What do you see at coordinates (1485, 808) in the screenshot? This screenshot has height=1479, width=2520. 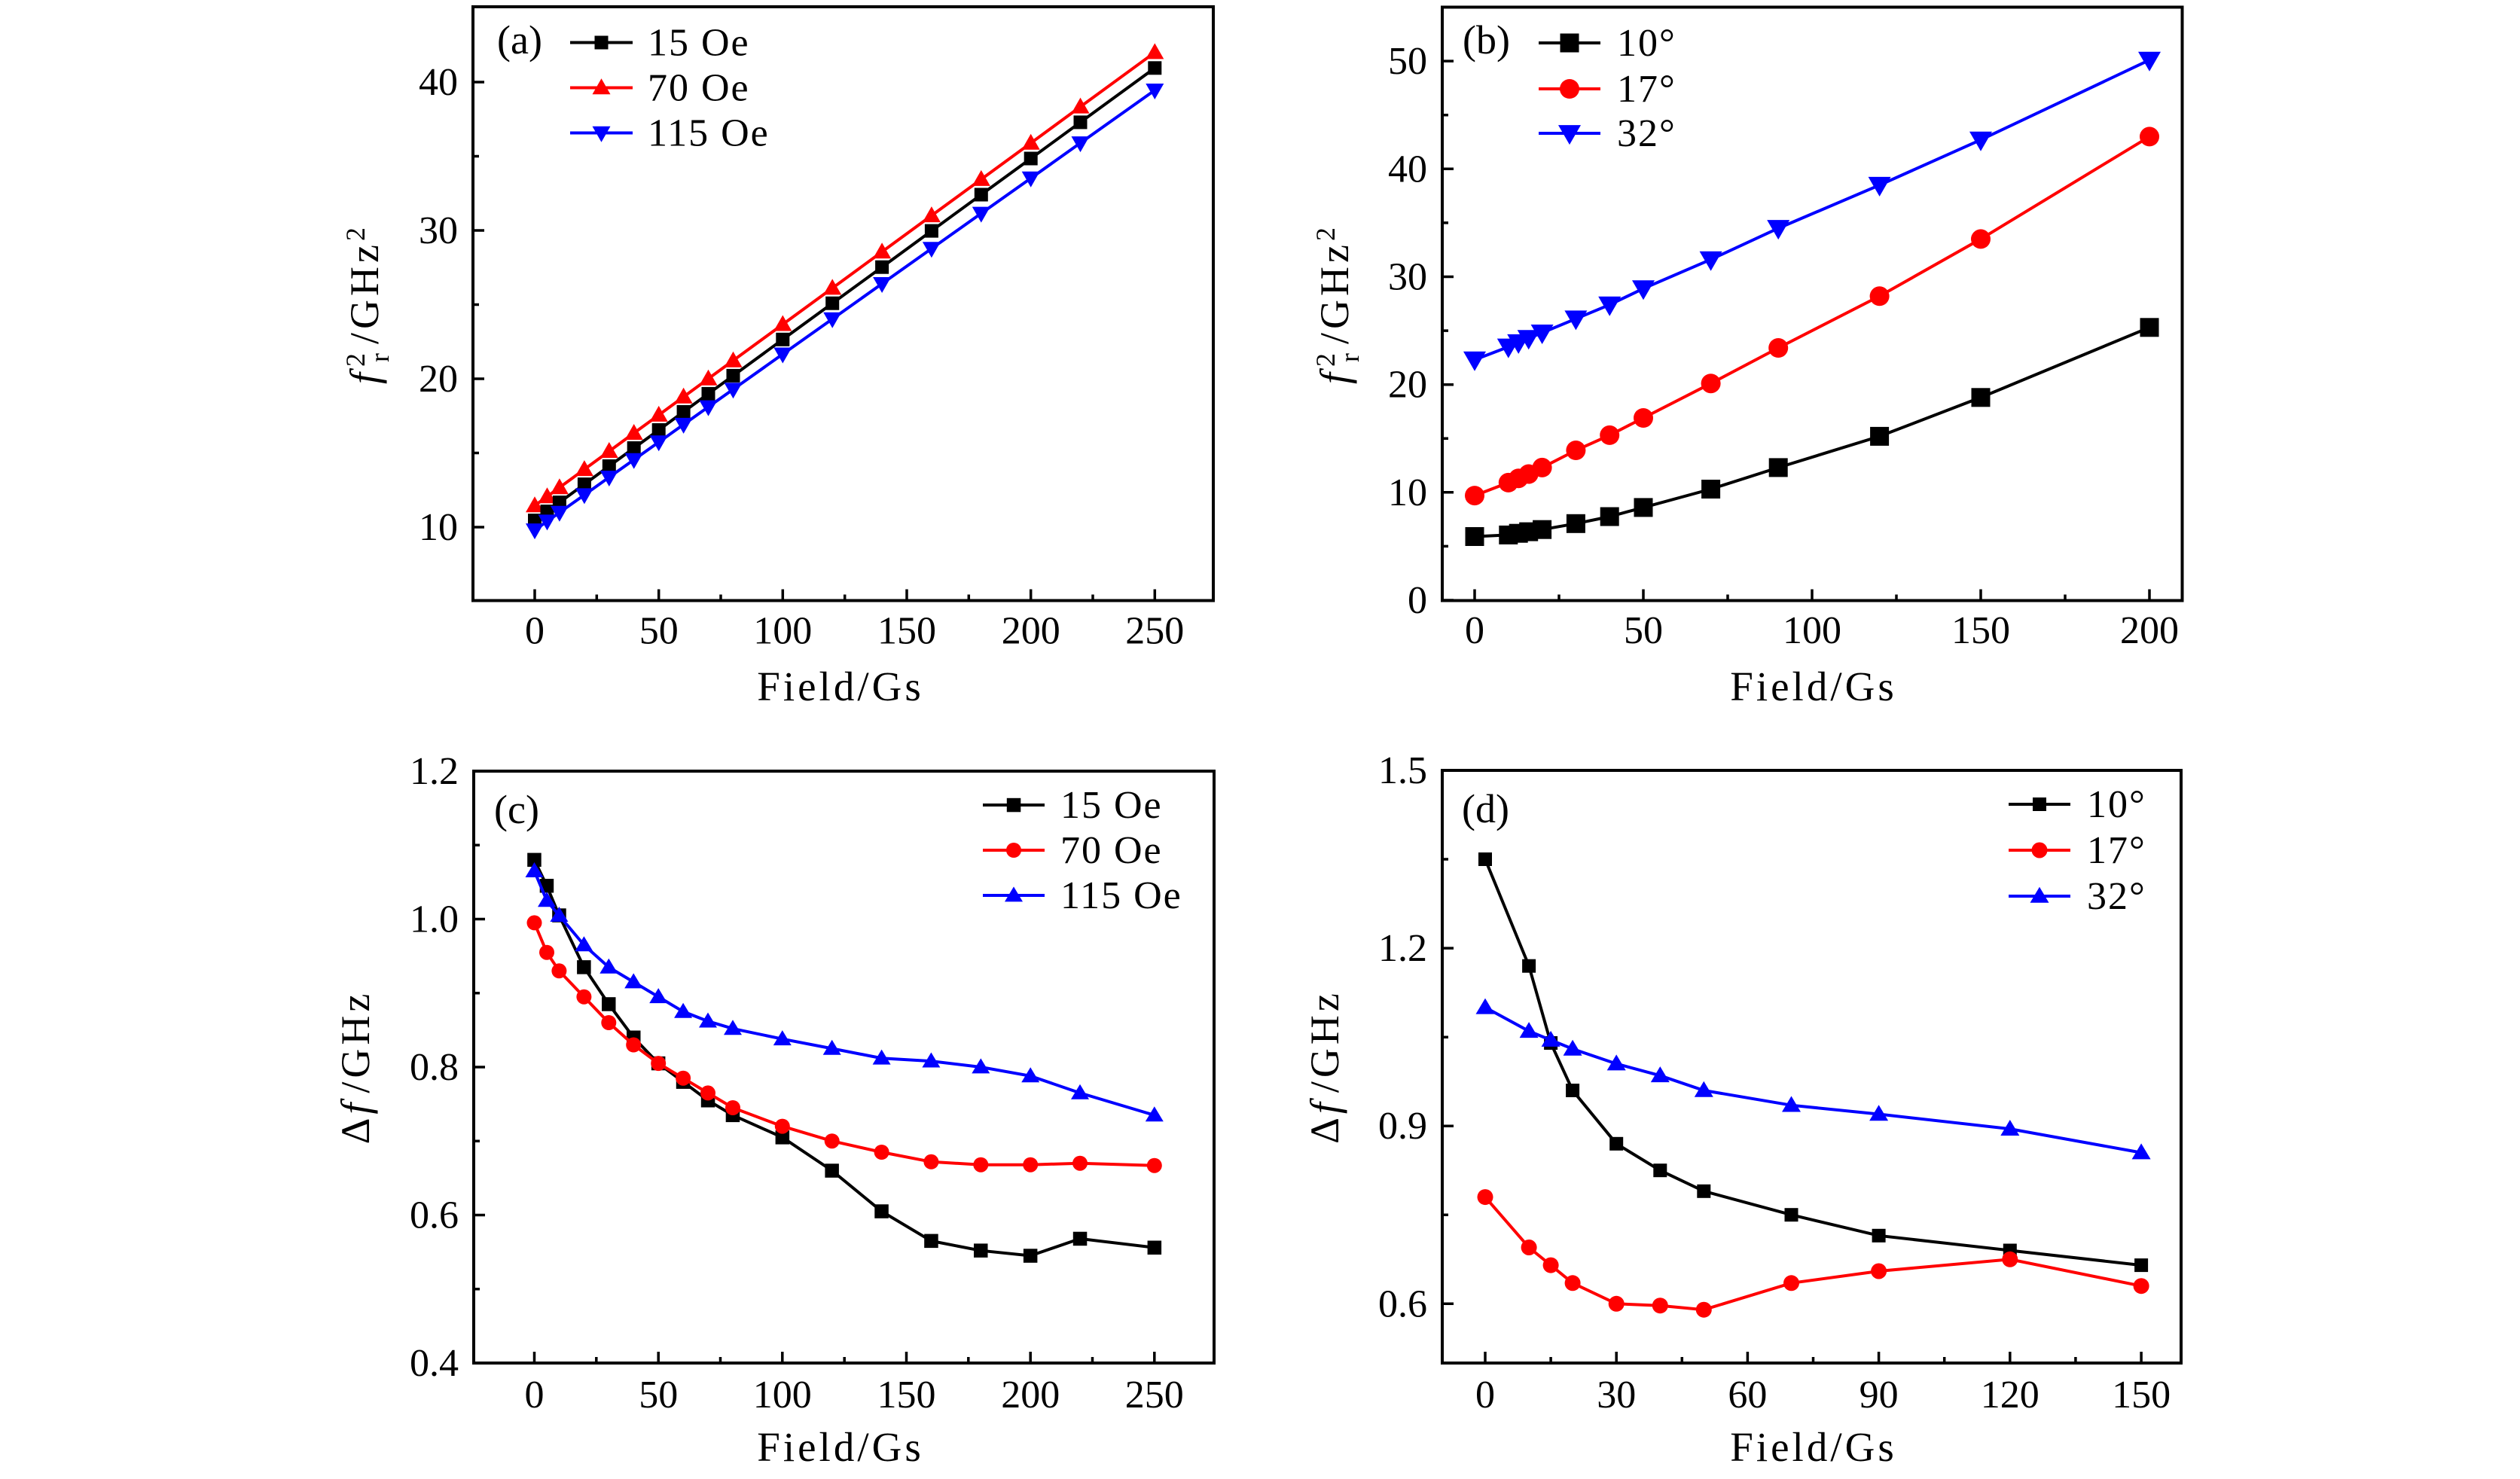 I see `svg-text: (d)` at bounding box center [1485, 808].